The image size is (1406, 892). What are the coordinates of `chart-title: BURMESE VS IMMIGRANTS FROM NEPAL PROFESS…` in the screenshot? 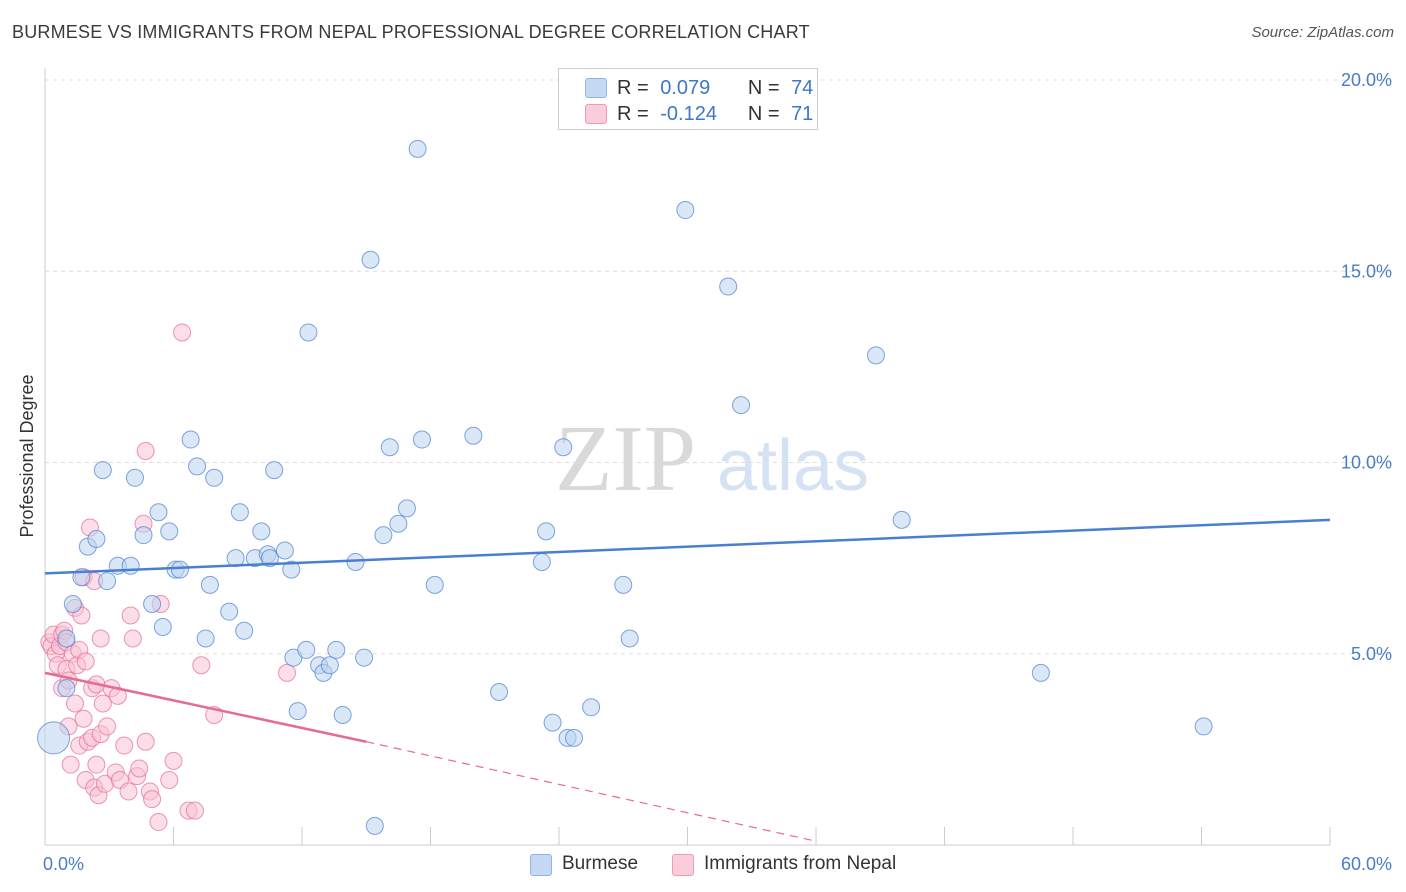 It's located at (411, 32).